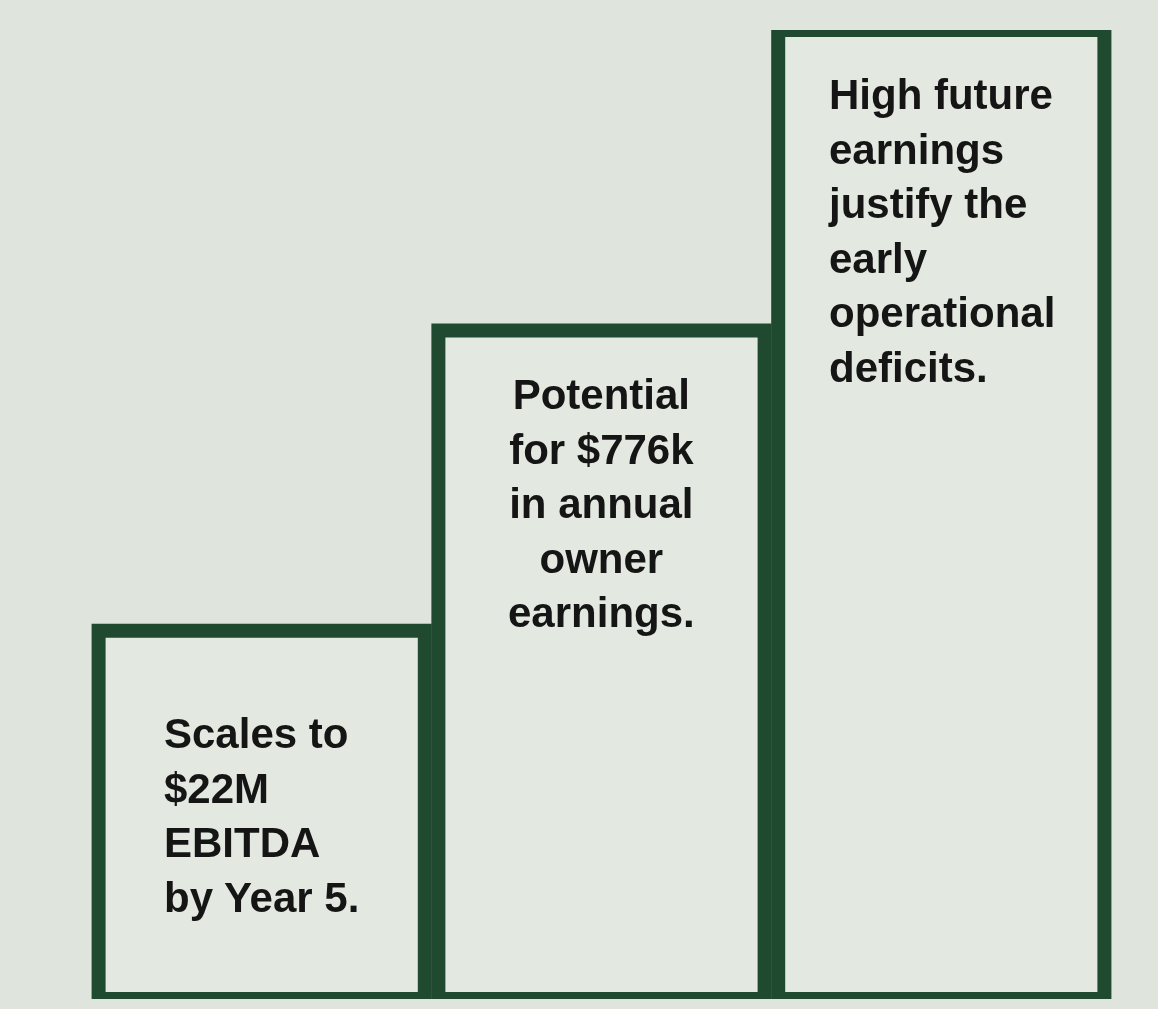 This screenshot has height=1009, width=1158. I want to click on annotation: Potential for $776k in annual owner earnings., so click(601, 504).